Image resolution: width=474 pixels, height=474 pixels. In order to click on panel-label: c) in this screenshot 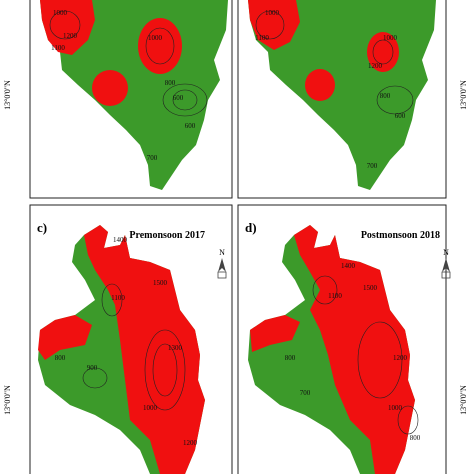, I will do `click(42, 227)`.